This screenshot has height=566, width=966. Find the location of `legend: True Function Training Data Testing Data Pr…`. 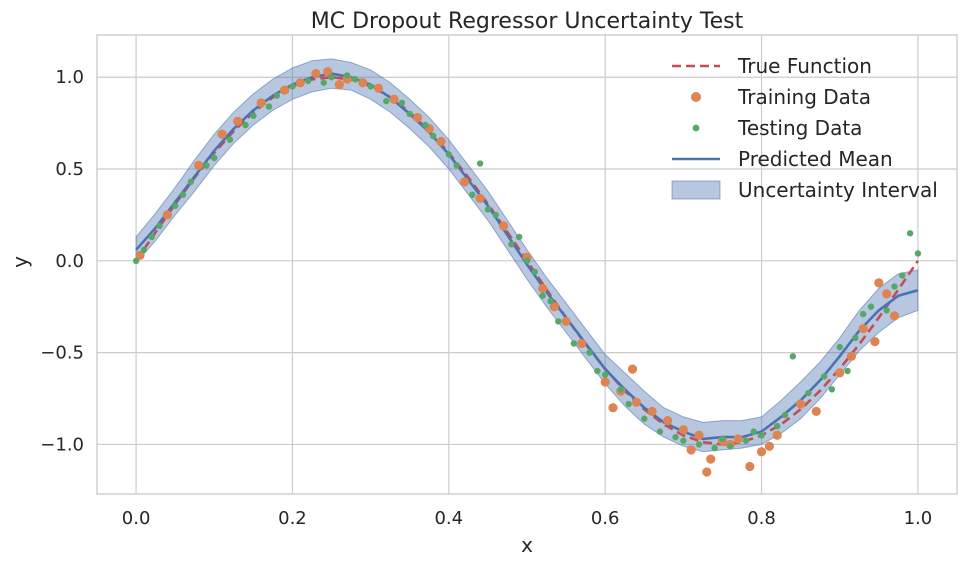

legend: True Function Training Data Testing Data Pr… is located at coordinates (804, 128).